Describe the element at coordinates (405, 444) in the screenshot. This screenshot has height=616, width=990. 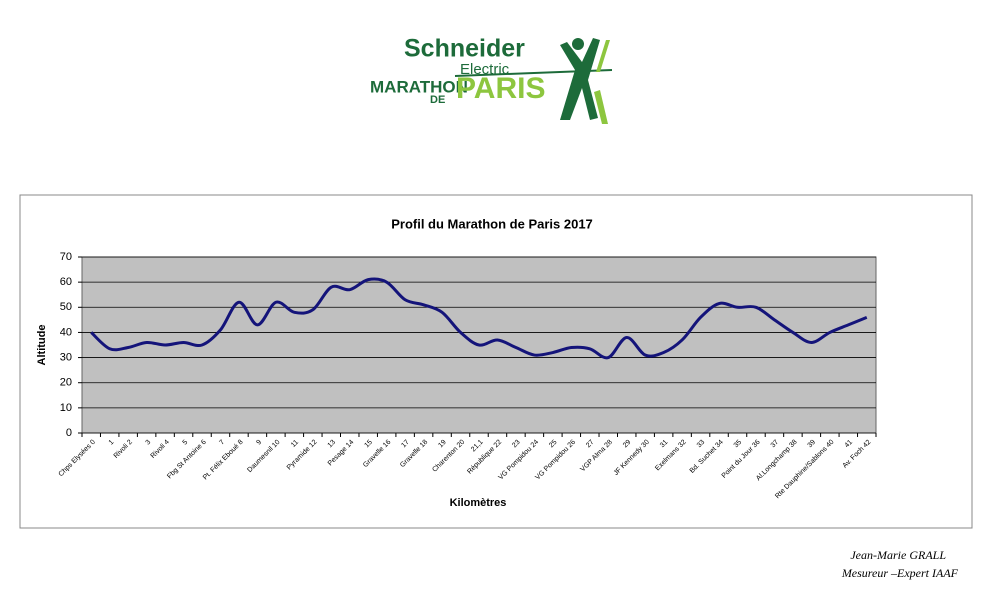
I see `x-tick-label: 17` at that location.